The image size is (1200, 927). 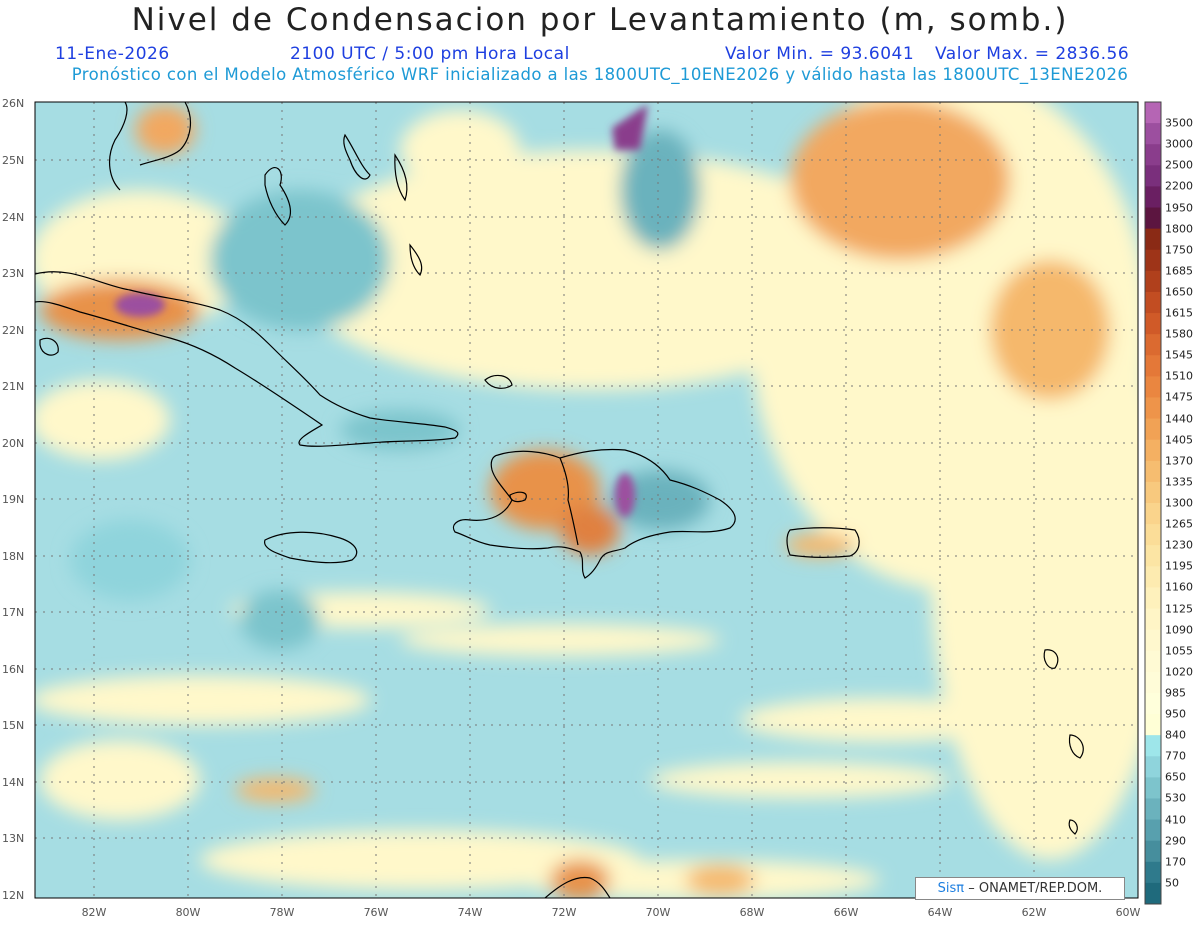 I want to click on colorbar-label: 1750, so click(x=1179, y=250).